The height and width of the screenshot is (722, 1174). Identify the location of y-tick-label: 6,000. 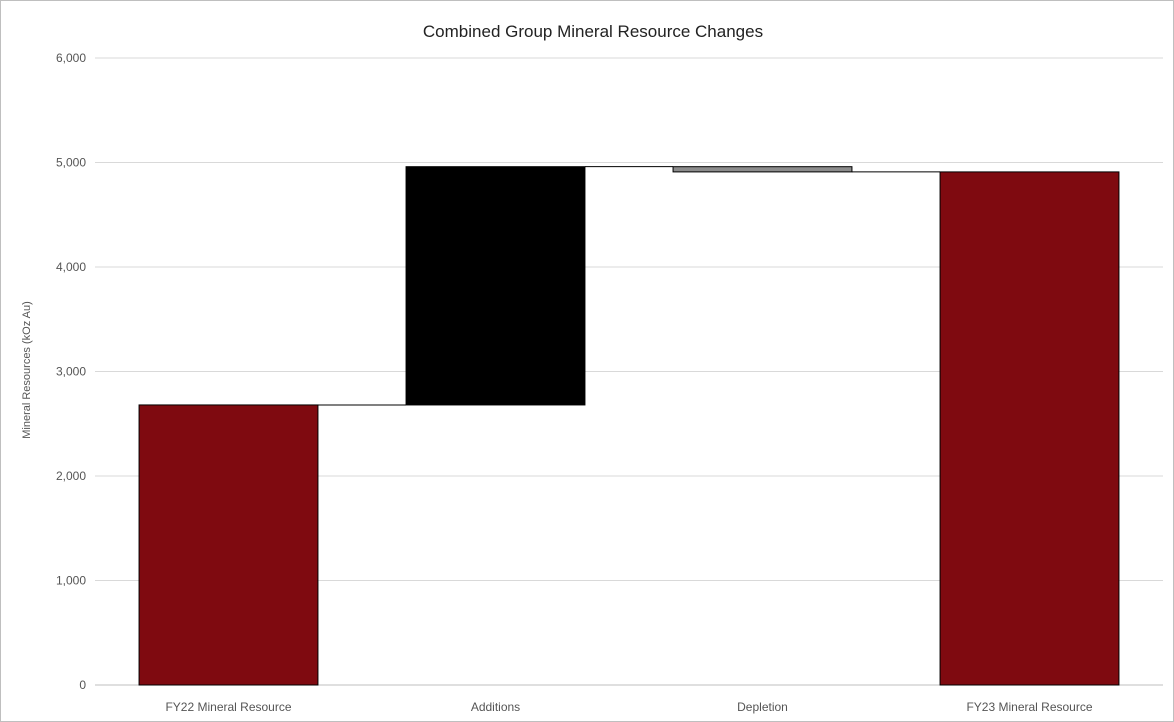
(71, 58).